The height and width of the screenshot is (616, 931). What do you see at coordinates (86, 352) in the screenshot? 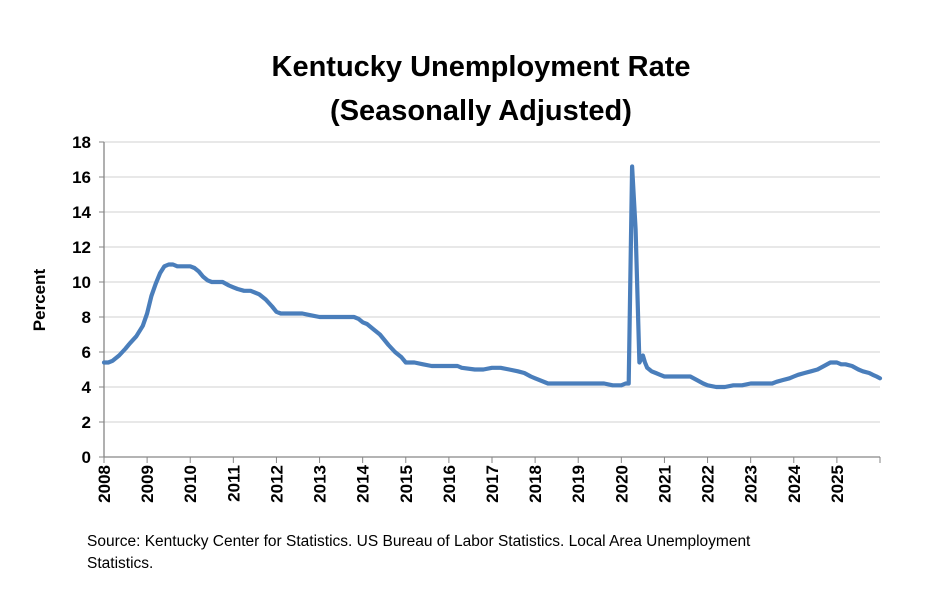
I see `y-tick-label-6: 6` at bounding box center [86, 352].